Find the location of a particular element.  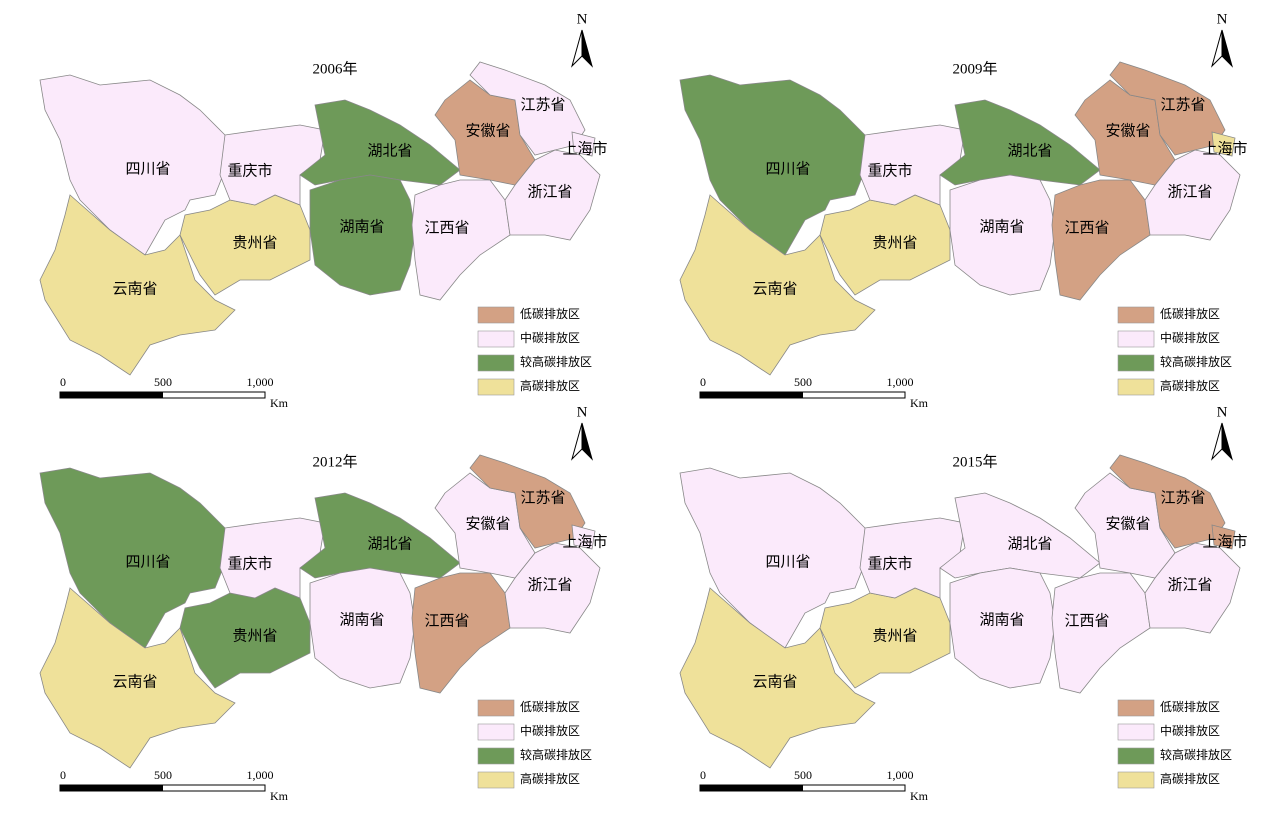

scale-label: 1,000 is located at coordinates (260, 382).